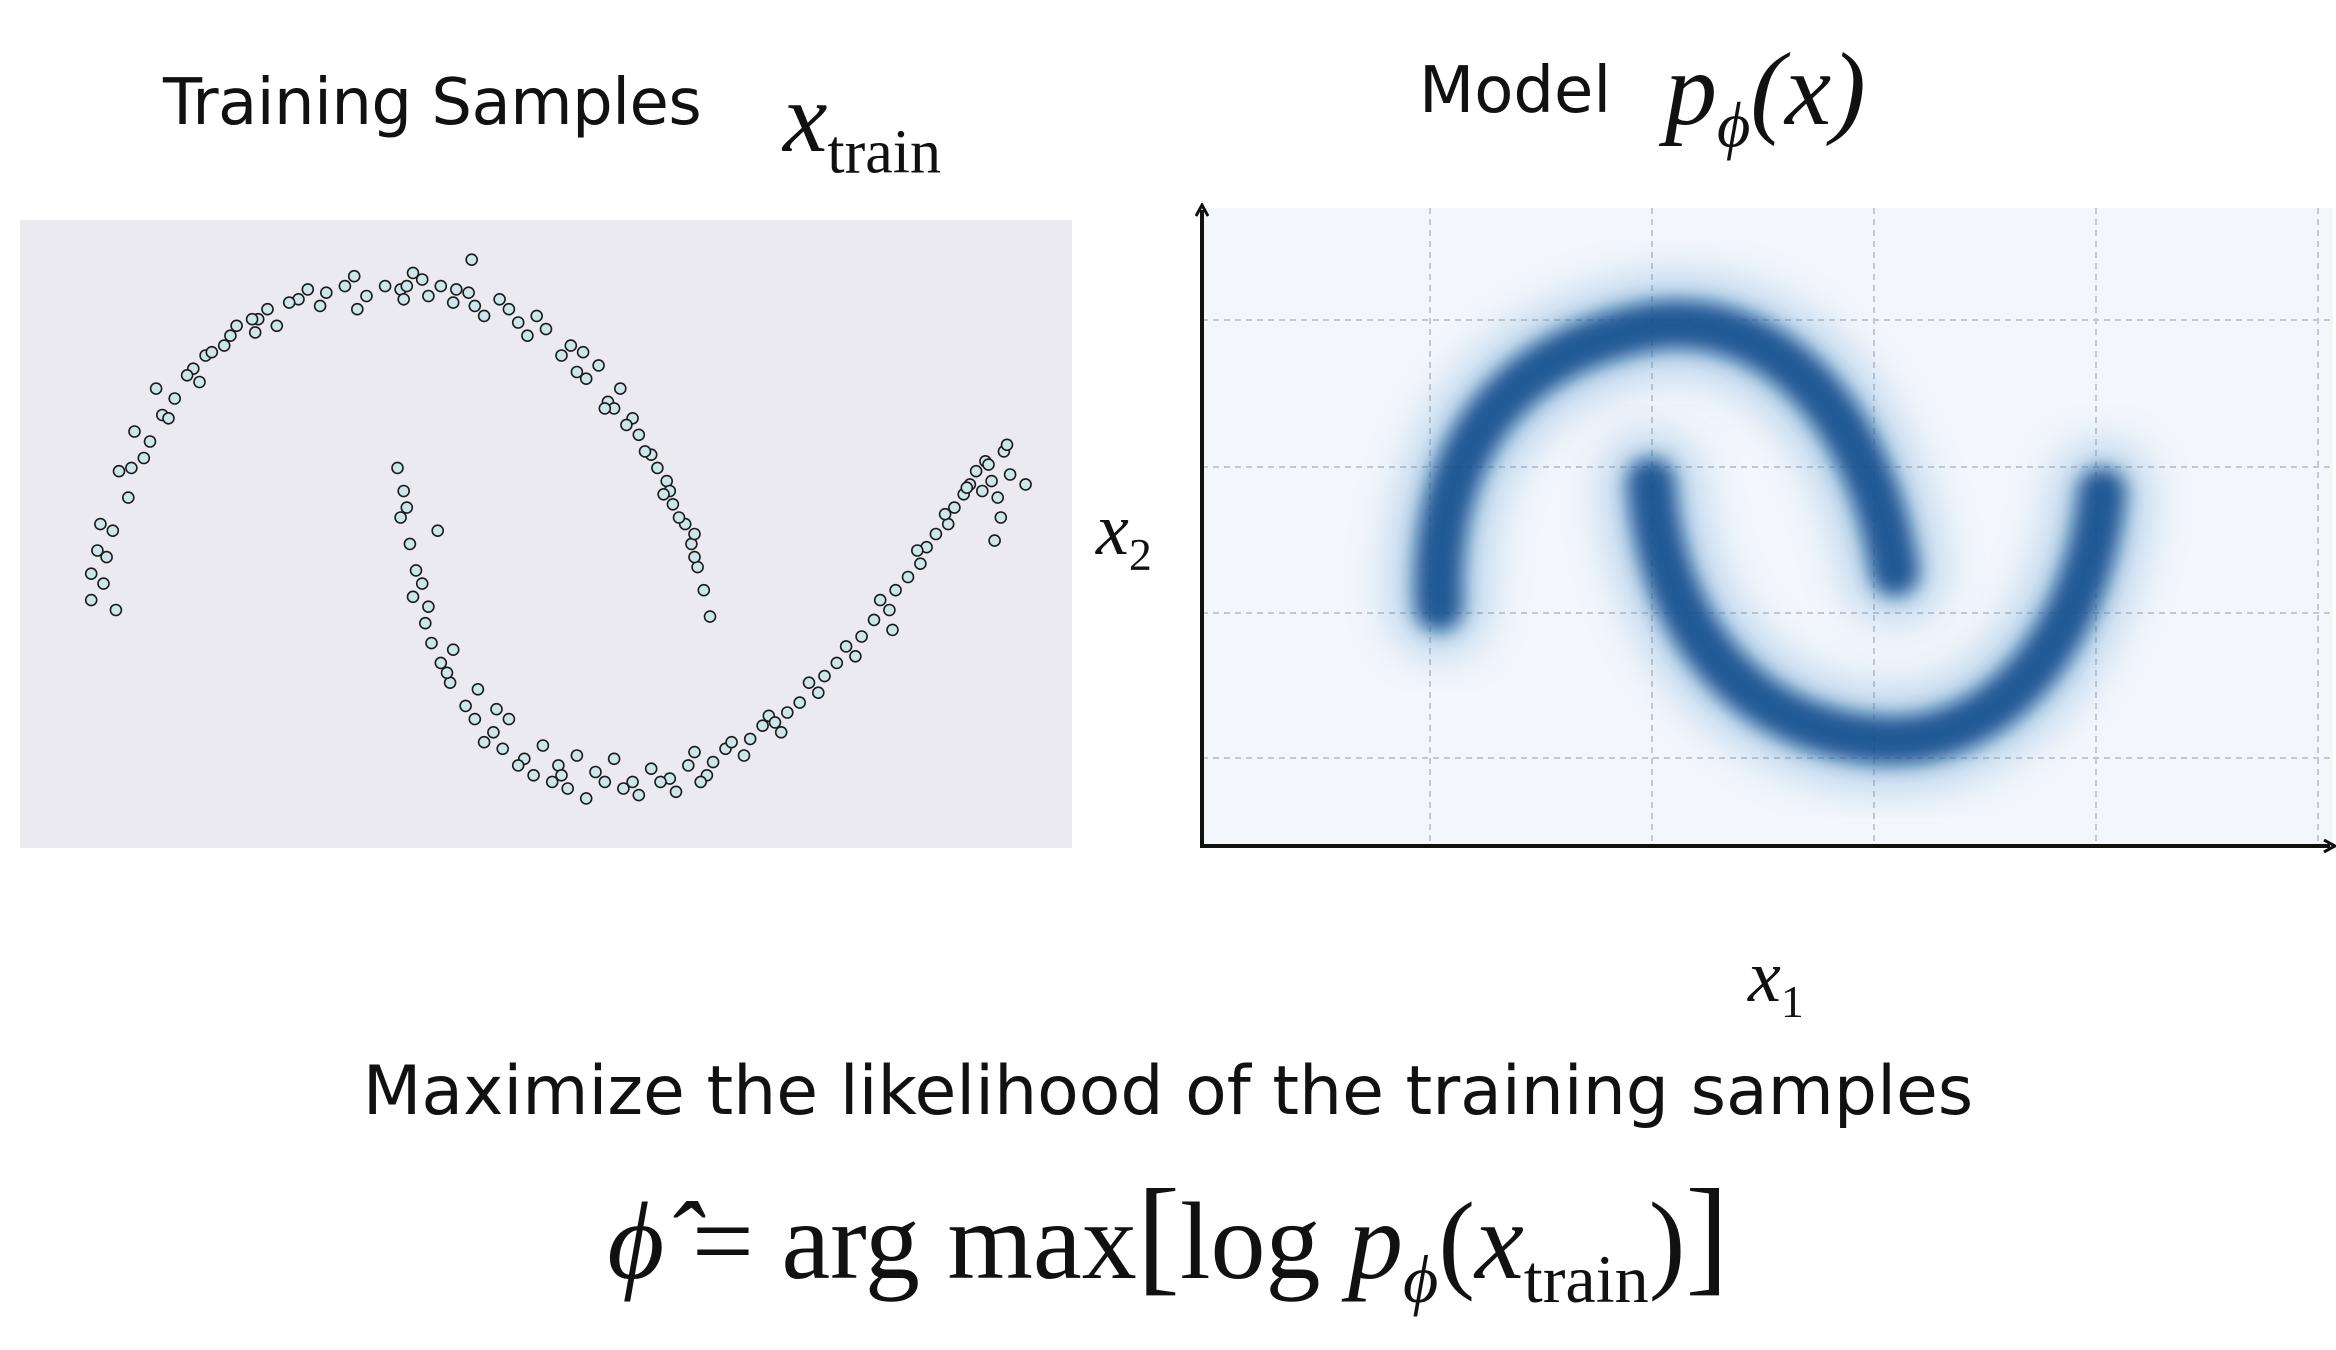 The height and width of the screenshot is (1350, 2336). Describe the element at coordinates (636, 1241) in the screenshot. I see `phi-hat: ϕ̂` at that location.